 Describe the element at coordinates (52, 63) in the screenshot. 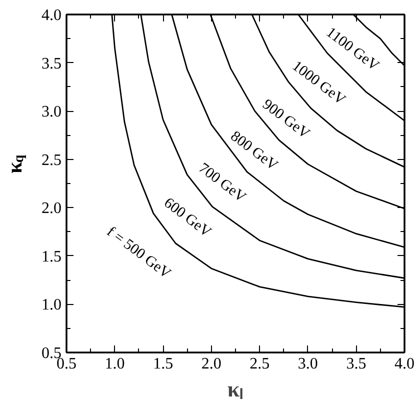

I see `y-tick-label: 3.5` at that location.